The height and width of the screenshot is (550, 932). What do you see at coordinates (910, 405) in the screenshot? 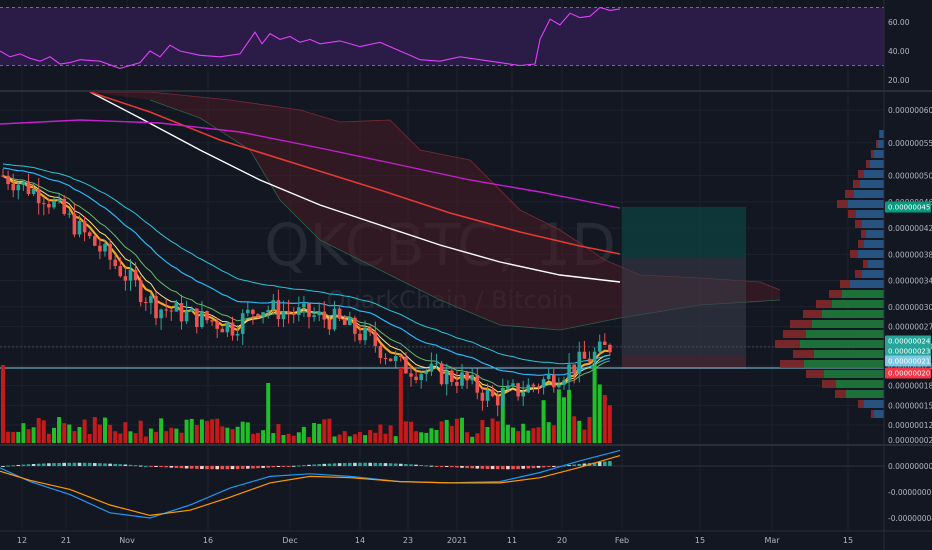
I see `price-tick-label: 0.00000015` at bounding box center [910, 405].